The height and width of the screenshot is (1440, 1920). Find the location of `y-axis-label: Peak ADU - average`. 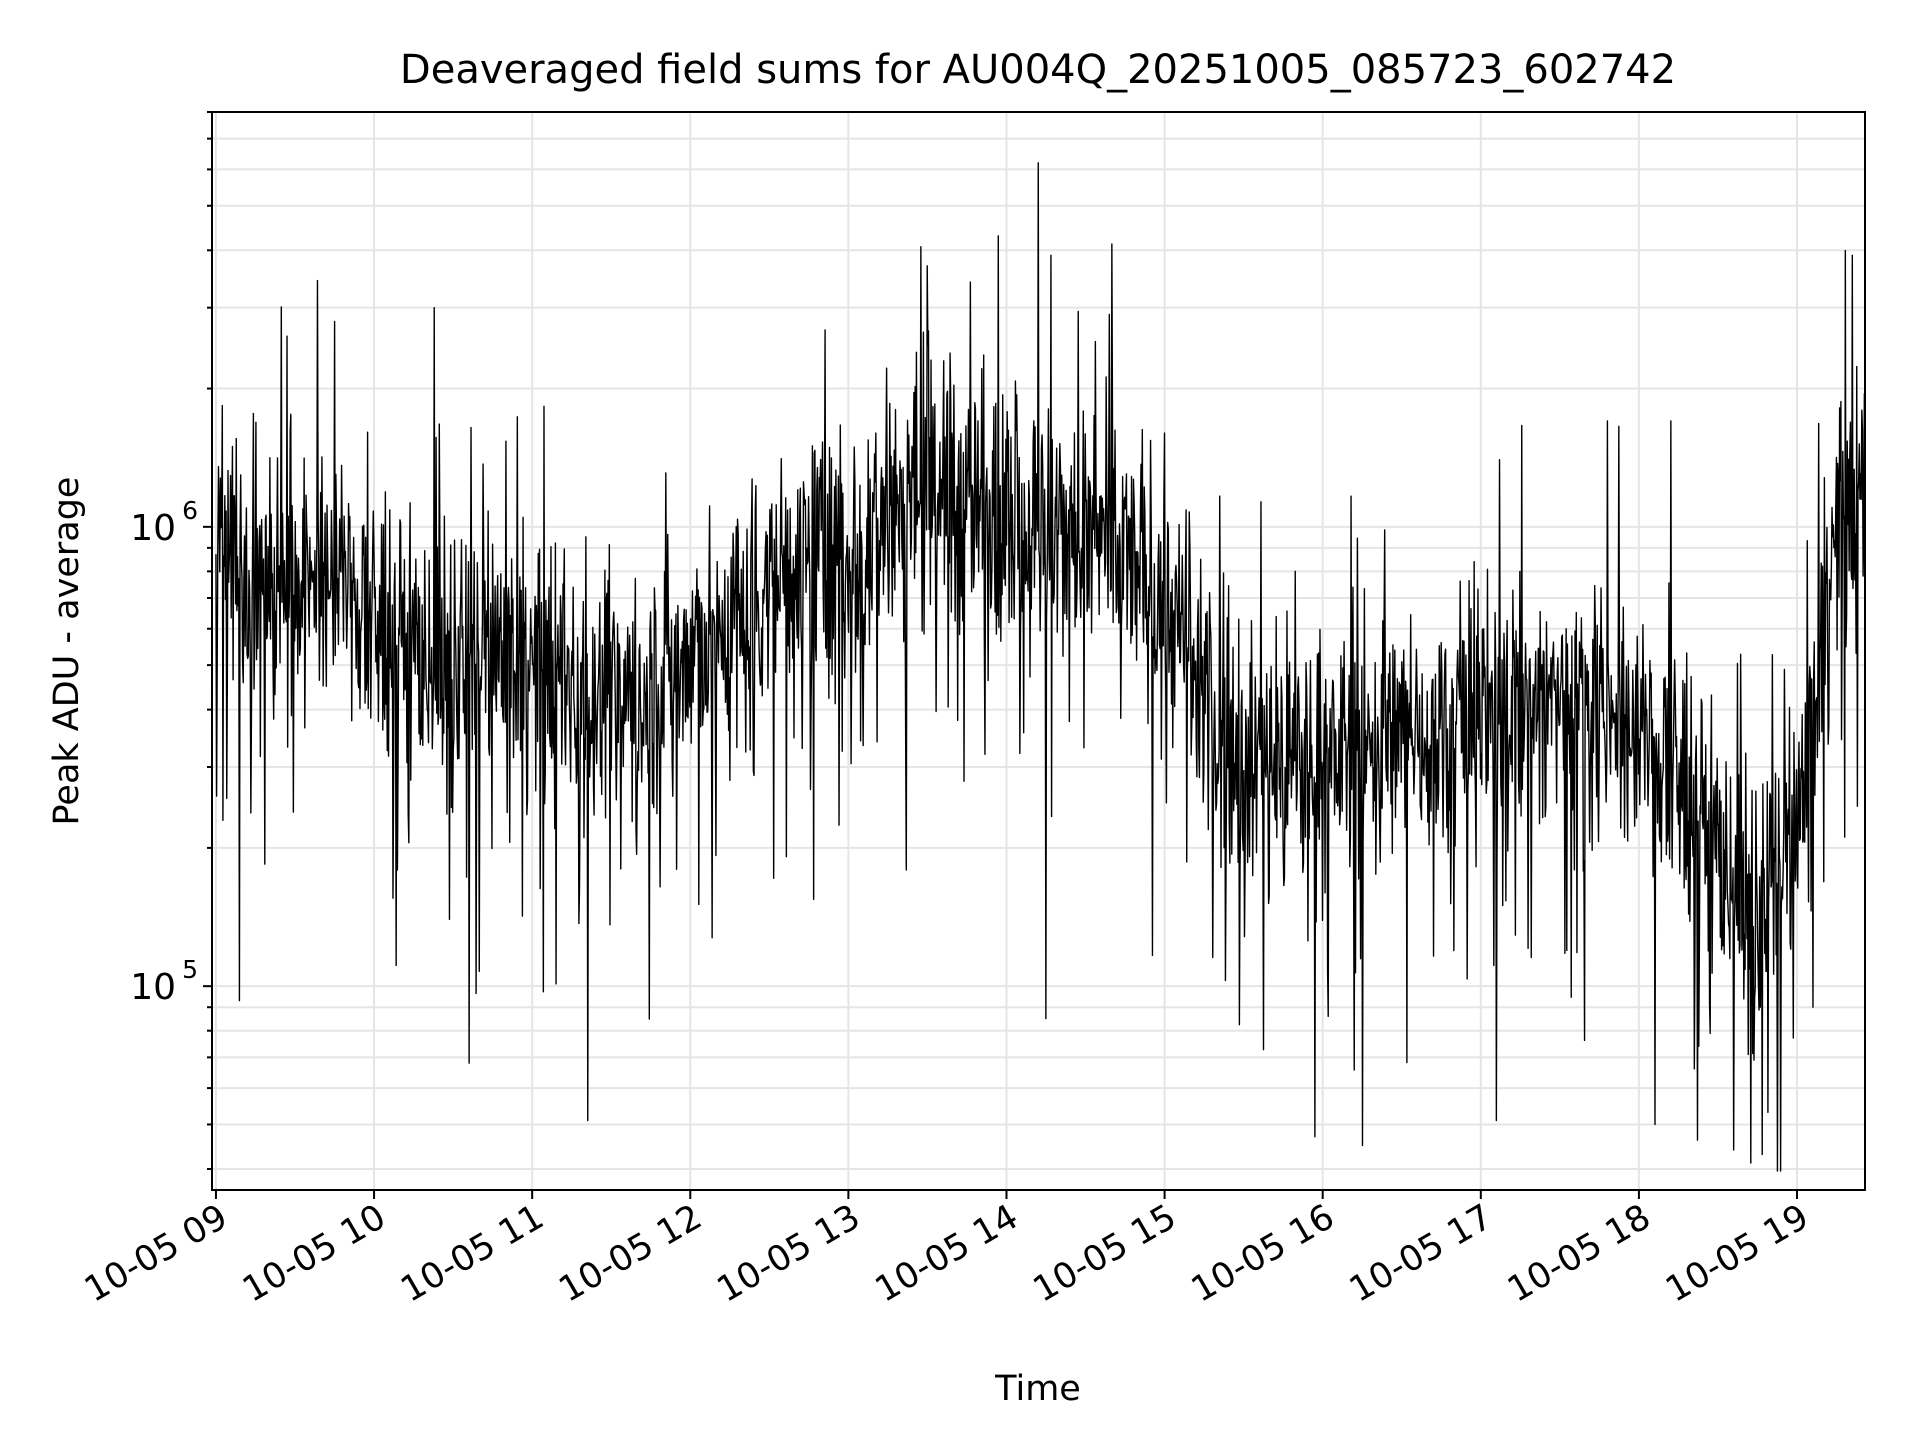

y-axis-label: Peak ADU - average is located at coordinates (67, 651).